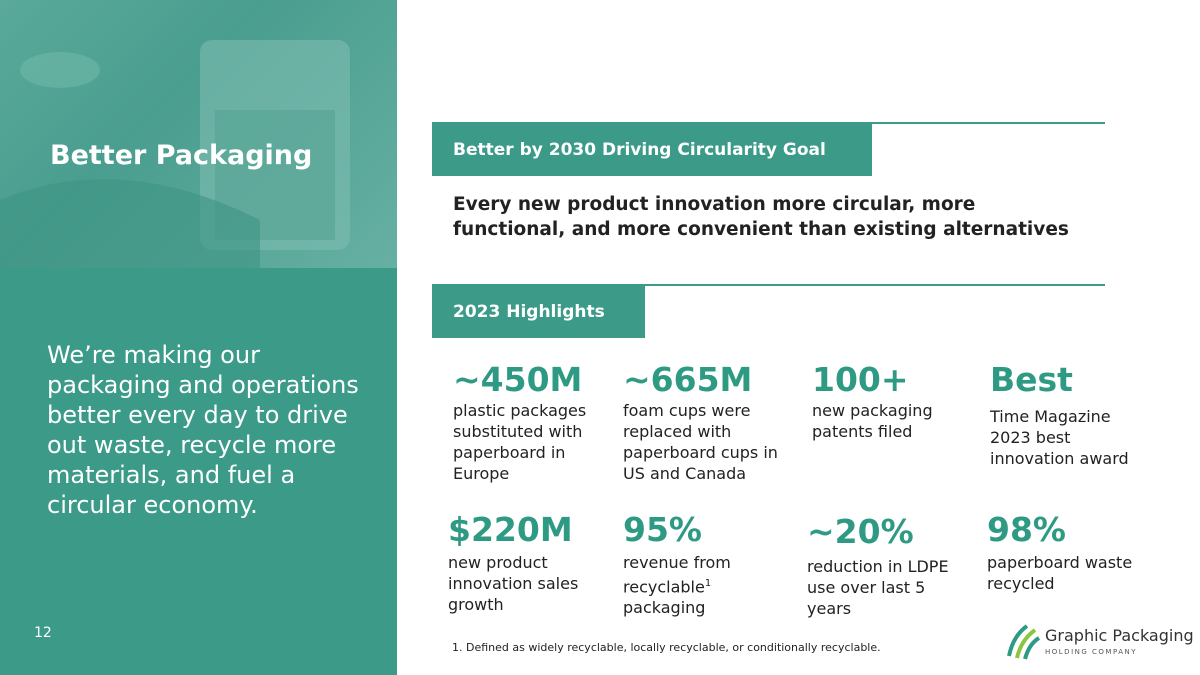 The image size is (1200, 675). Describe the element at coordinates (1026, 529) in the screenshot. I see `stat-value: 98%` at that location.